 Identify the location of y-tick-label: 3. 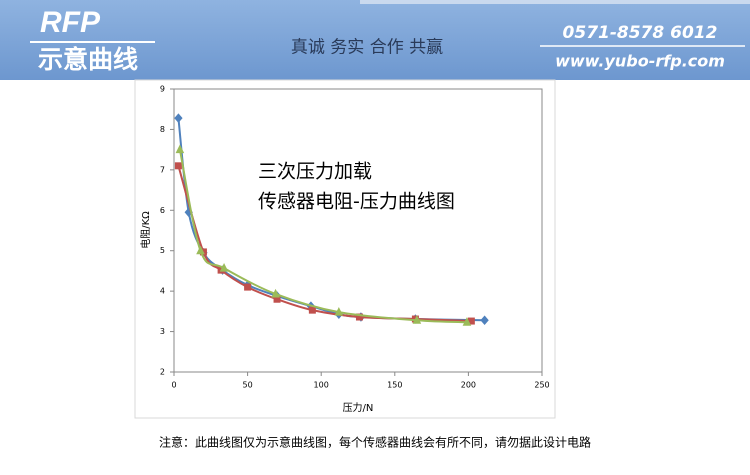
(162, 331).